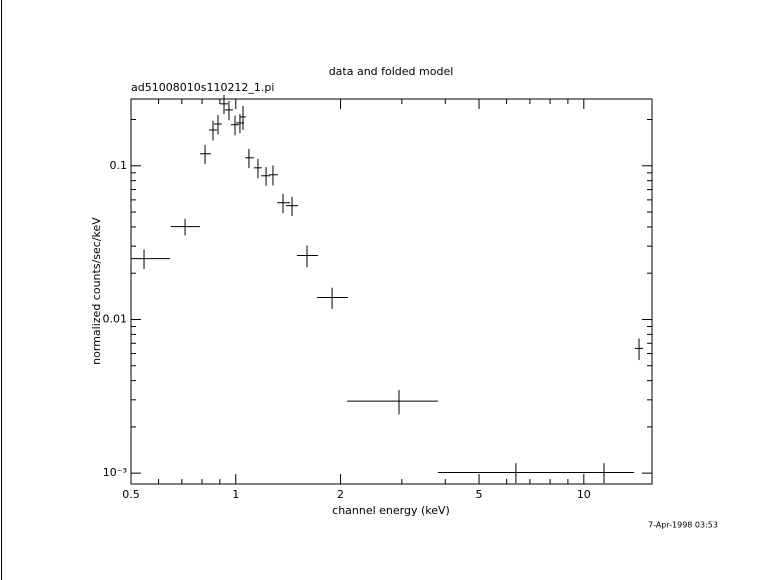 The height and width of the screenshot is (580, 781). I want to click on y-tick-label: 10⁻³, so click(115, 472).